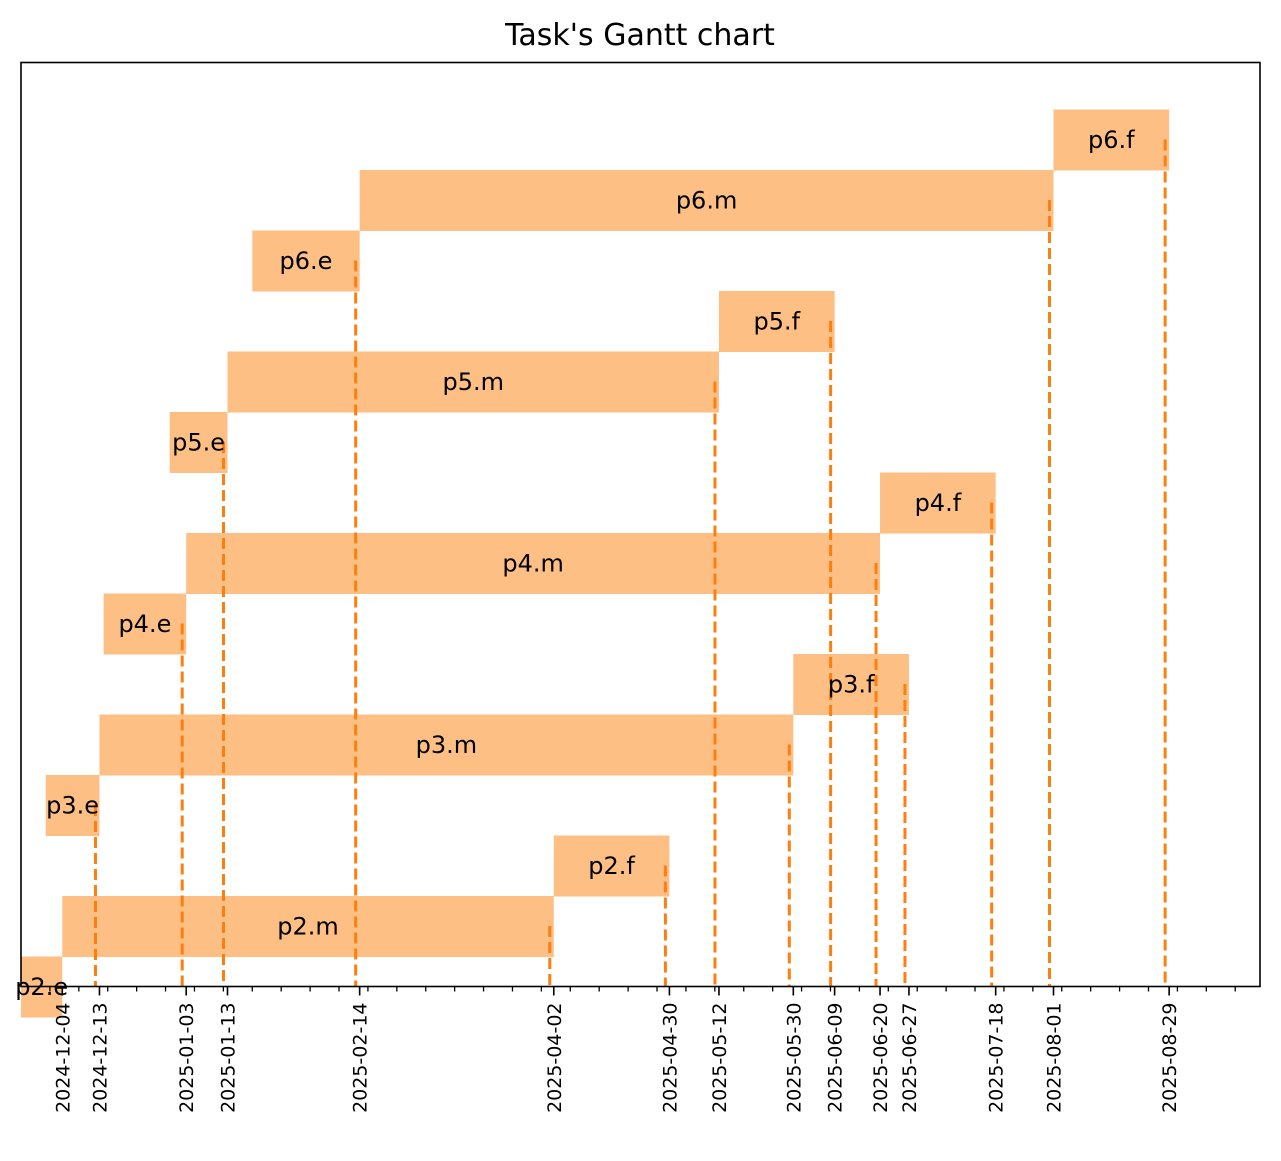 The height and width of the screenshot is (1161, 1281). What do you see at coordinates (720, 1058) in the screenshot?
I see `x-tick-label: 2025-05-12` at bounding box center [720, 1058].